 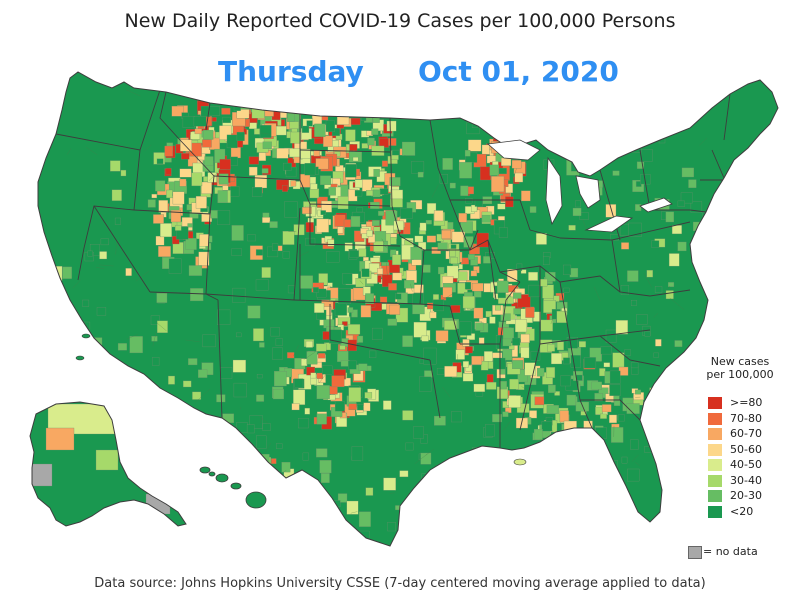 I want to click on legend-label: 70-80, so click(x=746, y=418).